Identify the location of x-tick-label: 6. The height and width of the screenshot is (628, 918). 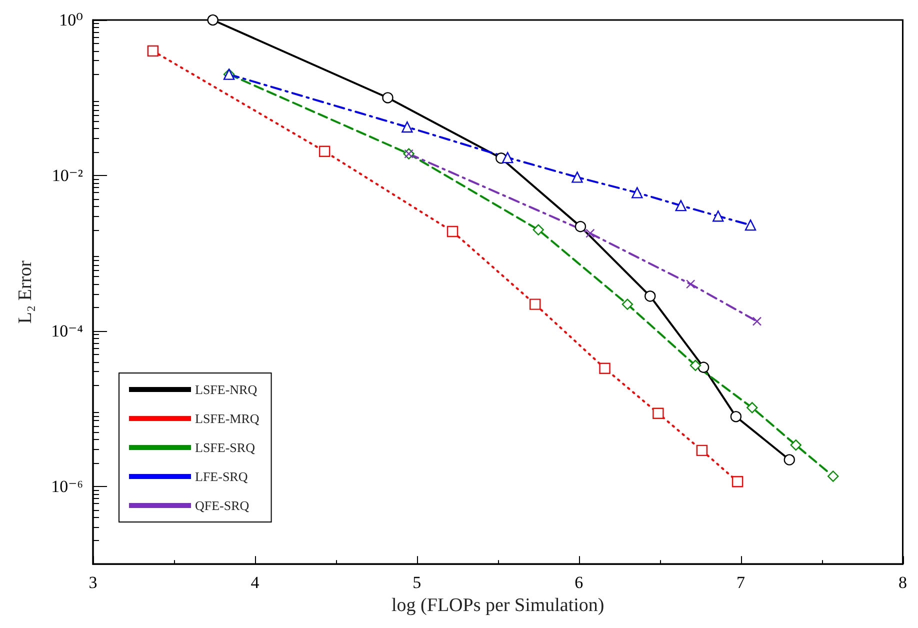
(579, 582).